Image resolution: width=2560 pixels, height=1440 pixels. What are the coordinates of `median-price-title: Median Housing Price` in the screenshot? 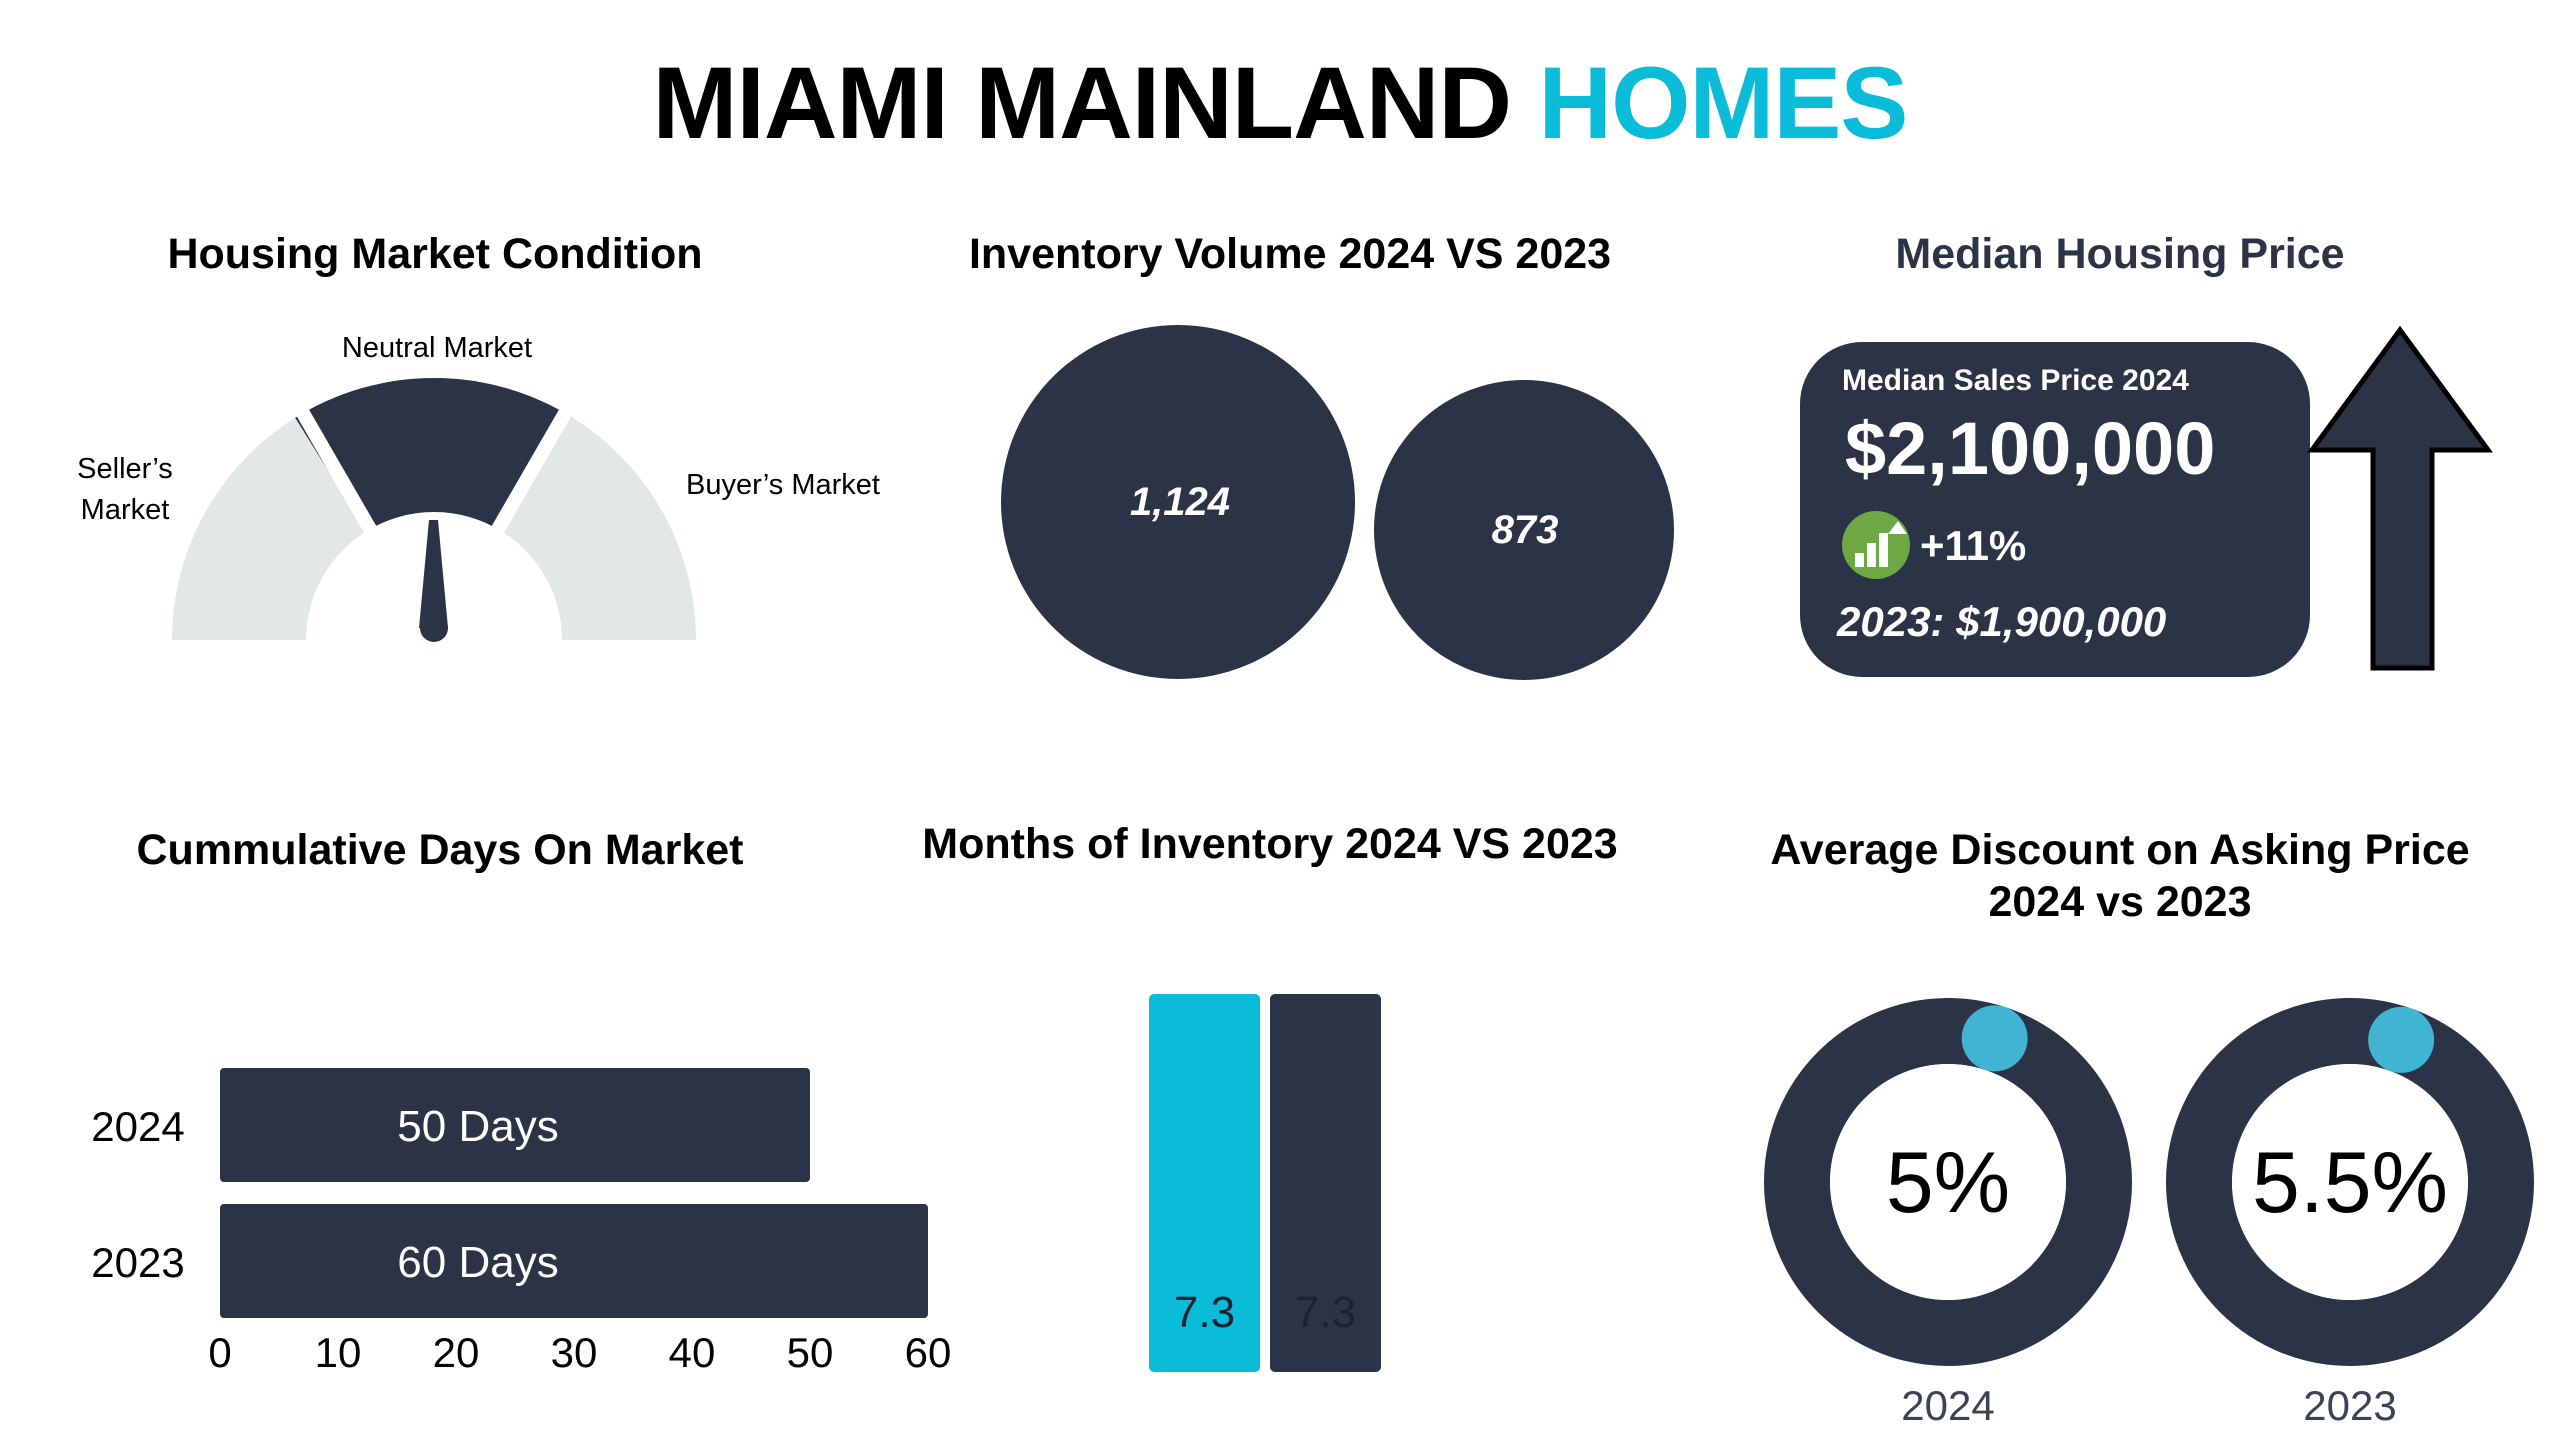 It's located at (2120, 254).